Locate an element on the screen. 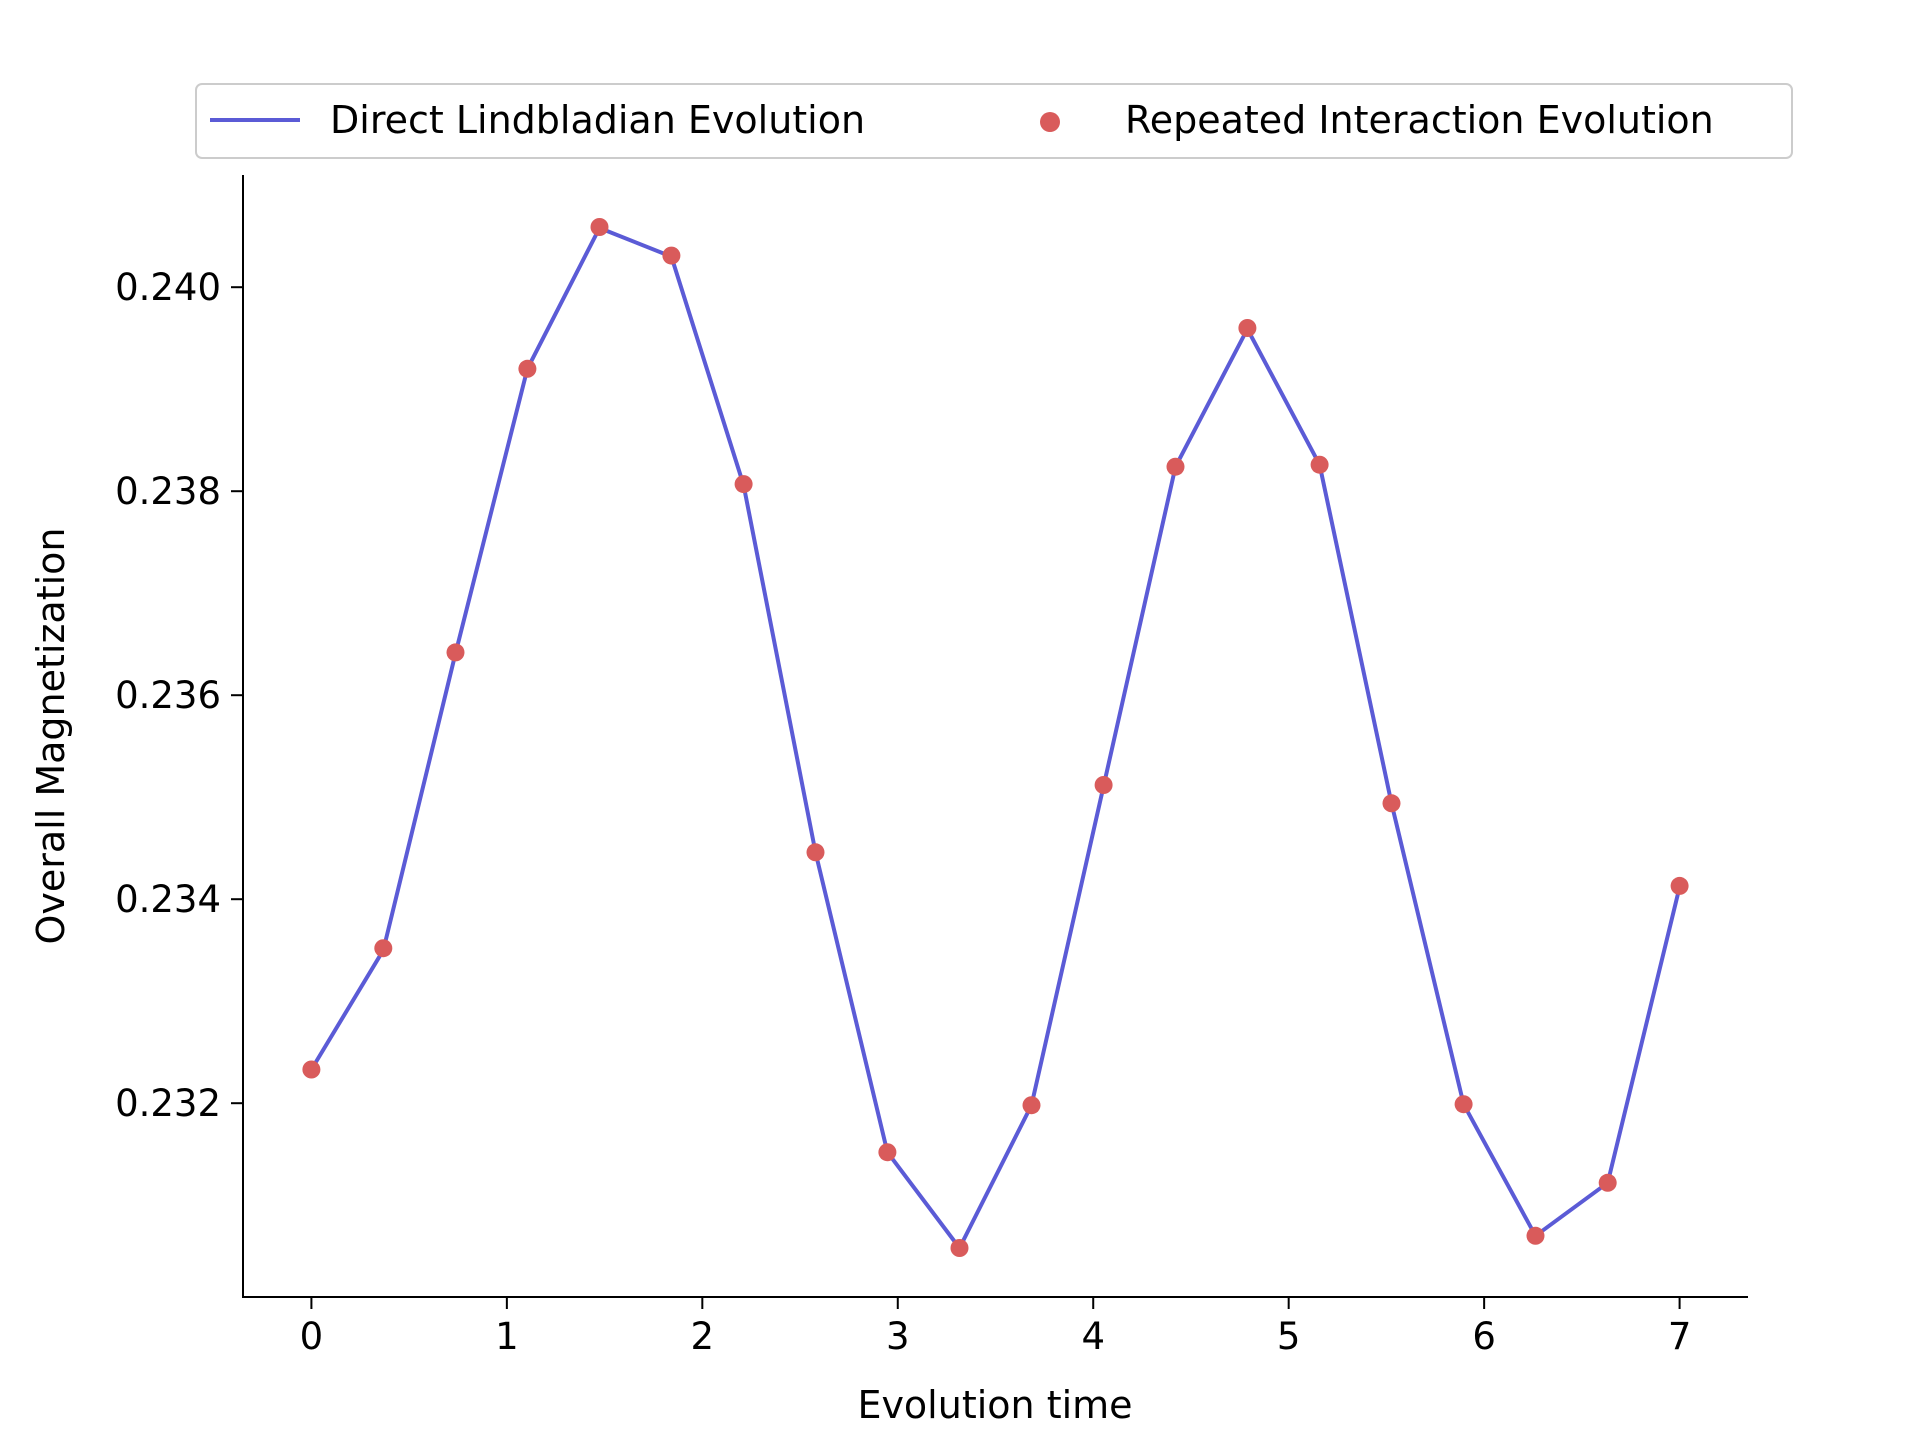  y-ticks: 0.232 0.234 0.236 0.238 0.240 is located at coordinates (179, 695).